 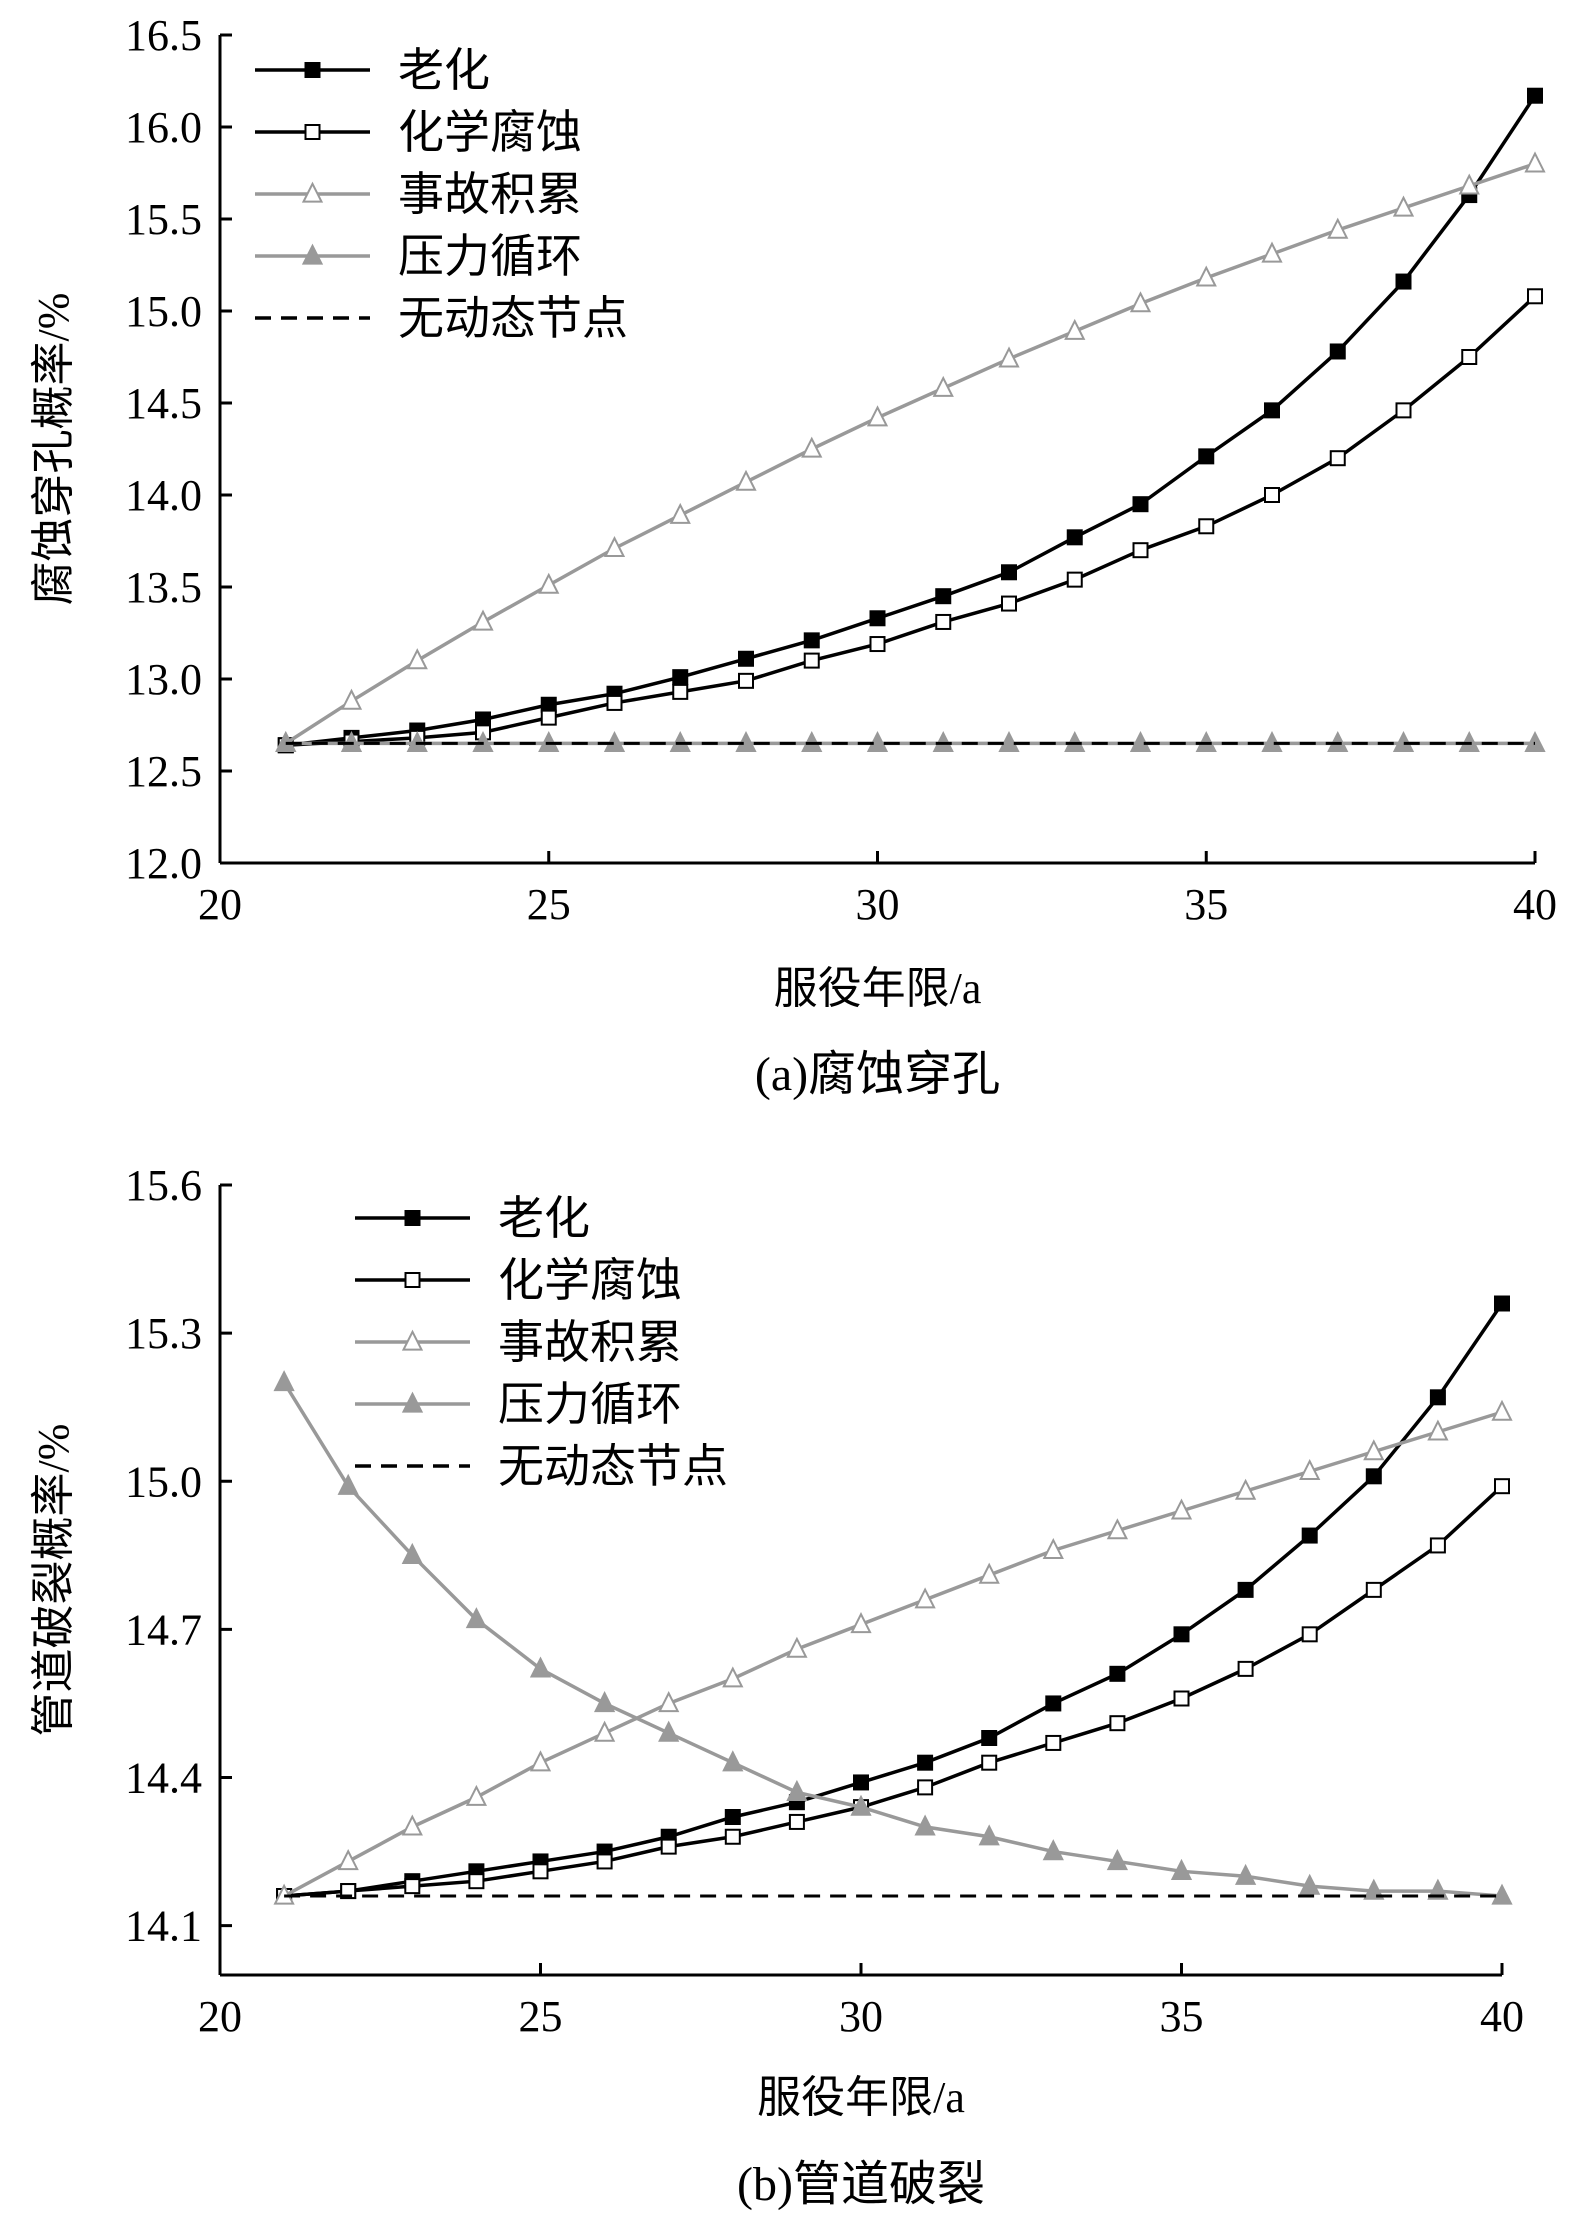 I want to click on legend-item-事故积累: 事故积累, so click(x=418, y=194).